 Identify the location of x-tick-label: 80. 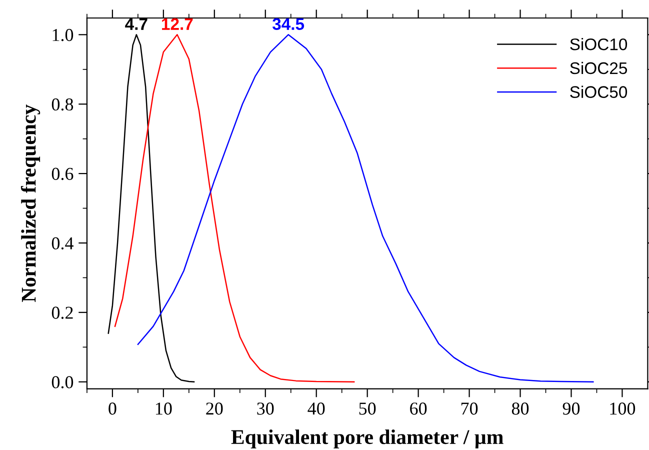
(520, 408).